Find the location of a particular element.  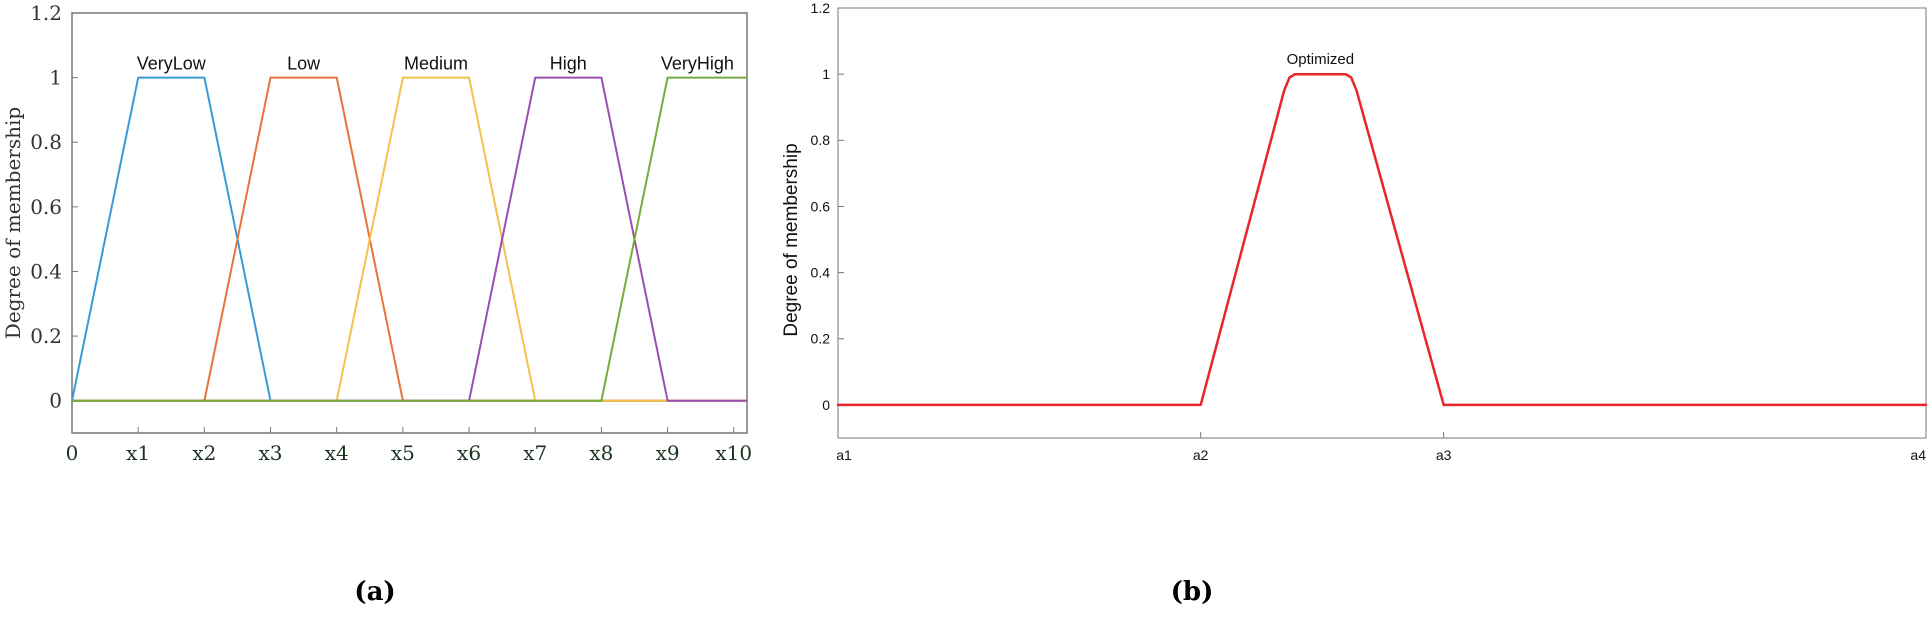

panel-a-ytick-label-1: 0.2 is located at coordinates (46, 336).